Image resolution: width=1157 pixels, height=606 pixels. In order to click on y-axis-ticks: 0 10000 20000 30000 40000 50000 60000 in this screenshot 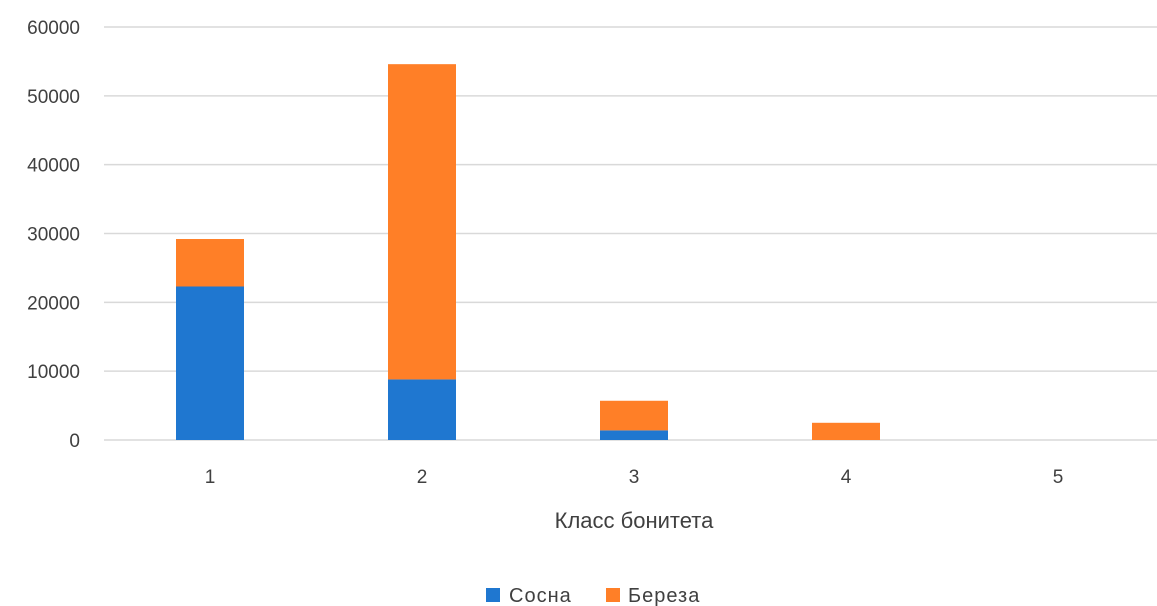, I will do `click(53, 235)`.